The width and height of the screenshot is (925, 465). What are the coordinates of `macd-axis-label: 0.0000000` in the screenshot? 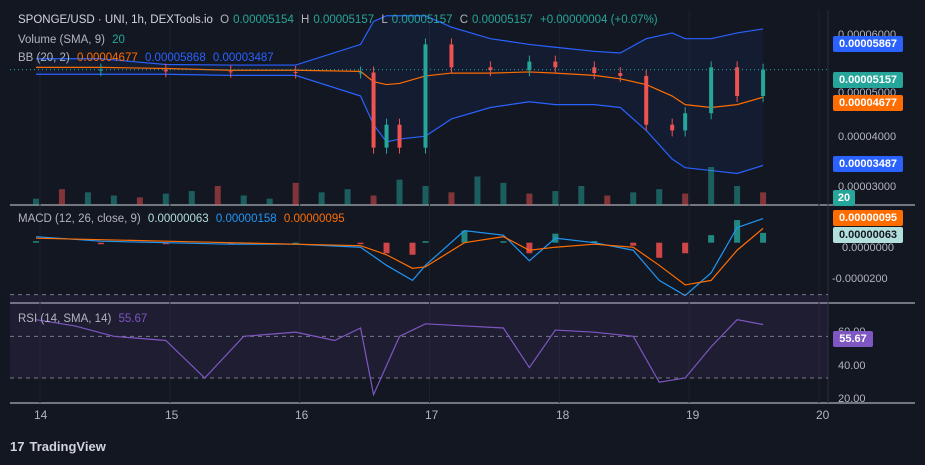 It's located at (868, 248).